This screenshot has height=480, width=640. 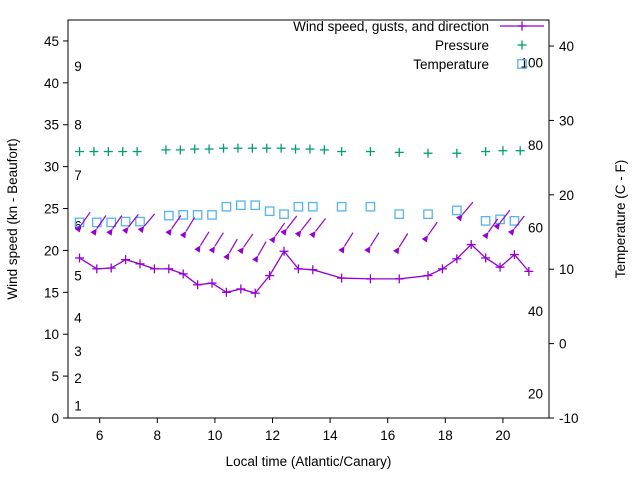 What do you see at coordinates (78, 66) in the screenshot?
I see `beaufort-label: 9` at bounding box center [78, 66].